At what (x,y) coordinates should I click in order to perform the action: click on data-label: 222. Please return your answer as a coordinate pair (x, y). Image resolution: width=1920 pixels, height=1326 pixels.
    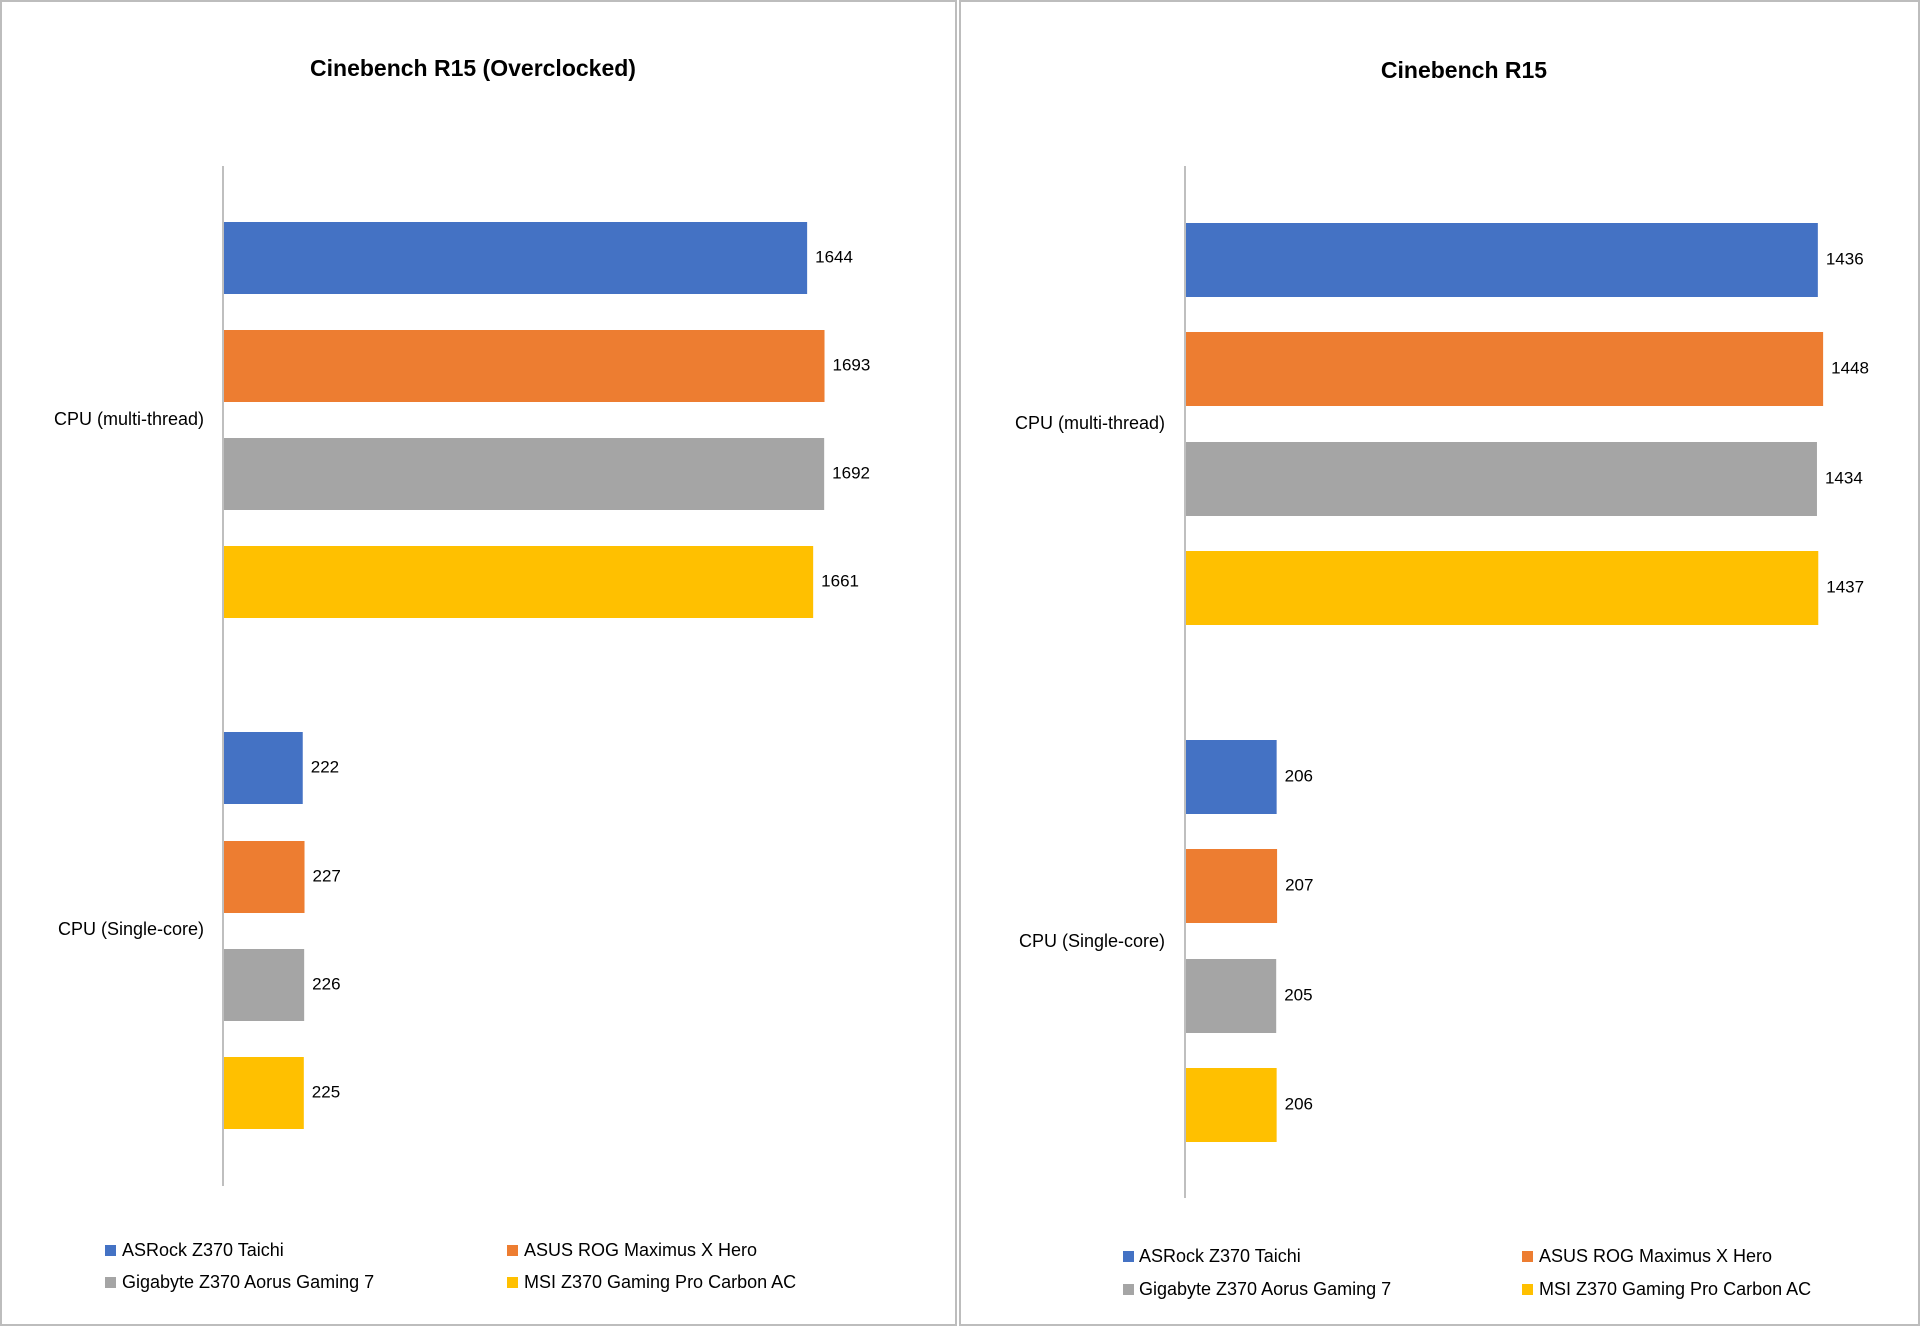
    Looking at the image, I should click on (325, 766).